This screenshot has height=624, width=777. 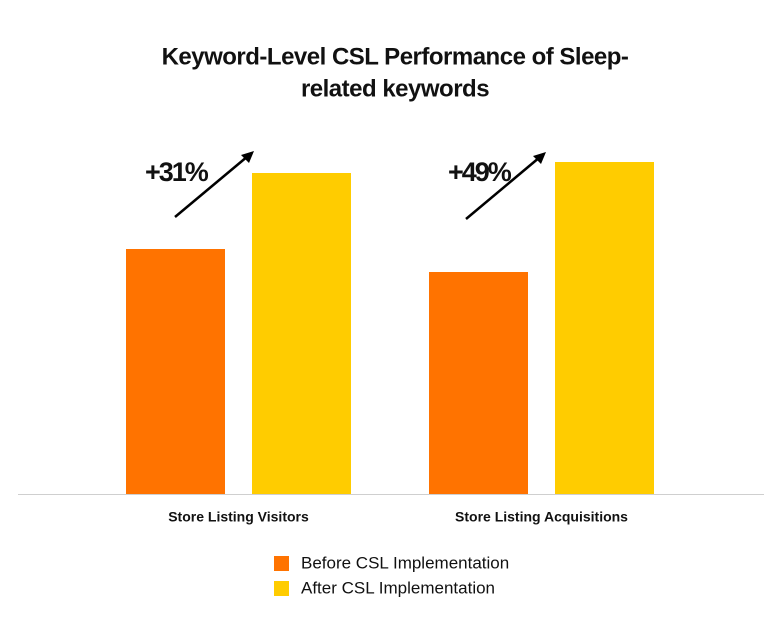 What do you see at coordinates (395, 56) in the screenshot?
I see `chart-title: Keyword-Level CSL Performance of Sleep-` at bounding box center [395, 56].